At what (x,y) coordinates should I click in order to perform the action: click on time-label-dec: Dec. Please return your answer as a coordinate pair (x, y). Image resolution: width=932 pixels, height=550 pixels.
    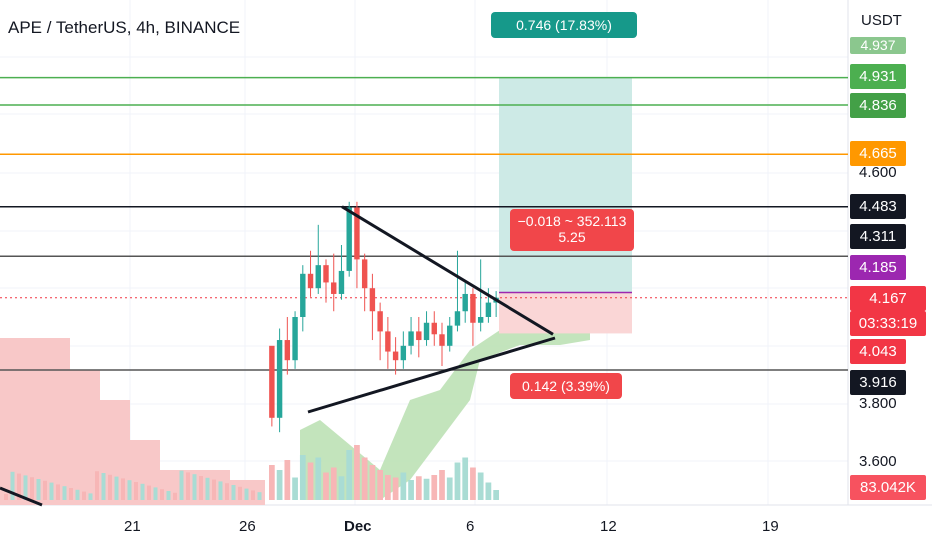
    Looking at the image, I should click on (358, 526).